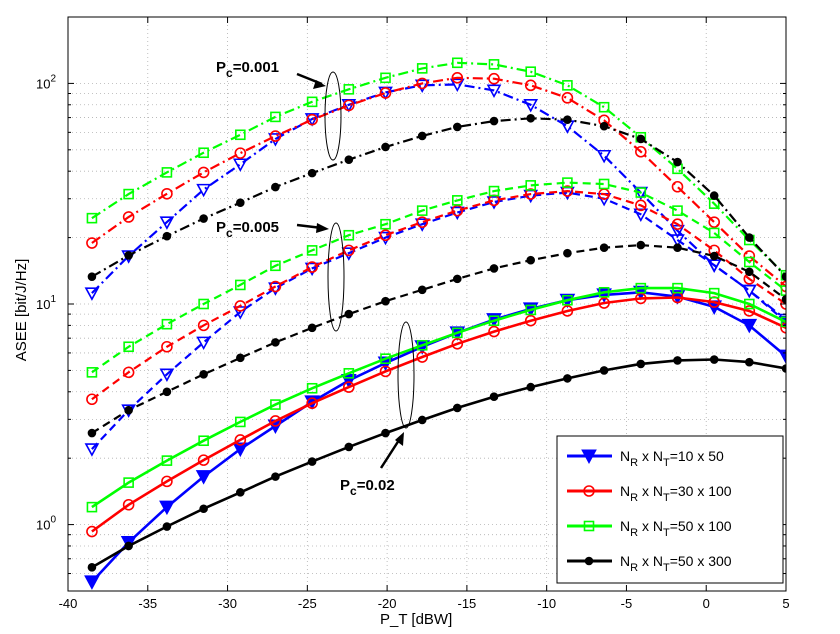 The width and height of the screenshot is (840, 634). I want to click on legend-label: NR x NT=10 x 50, so click(672, 458).